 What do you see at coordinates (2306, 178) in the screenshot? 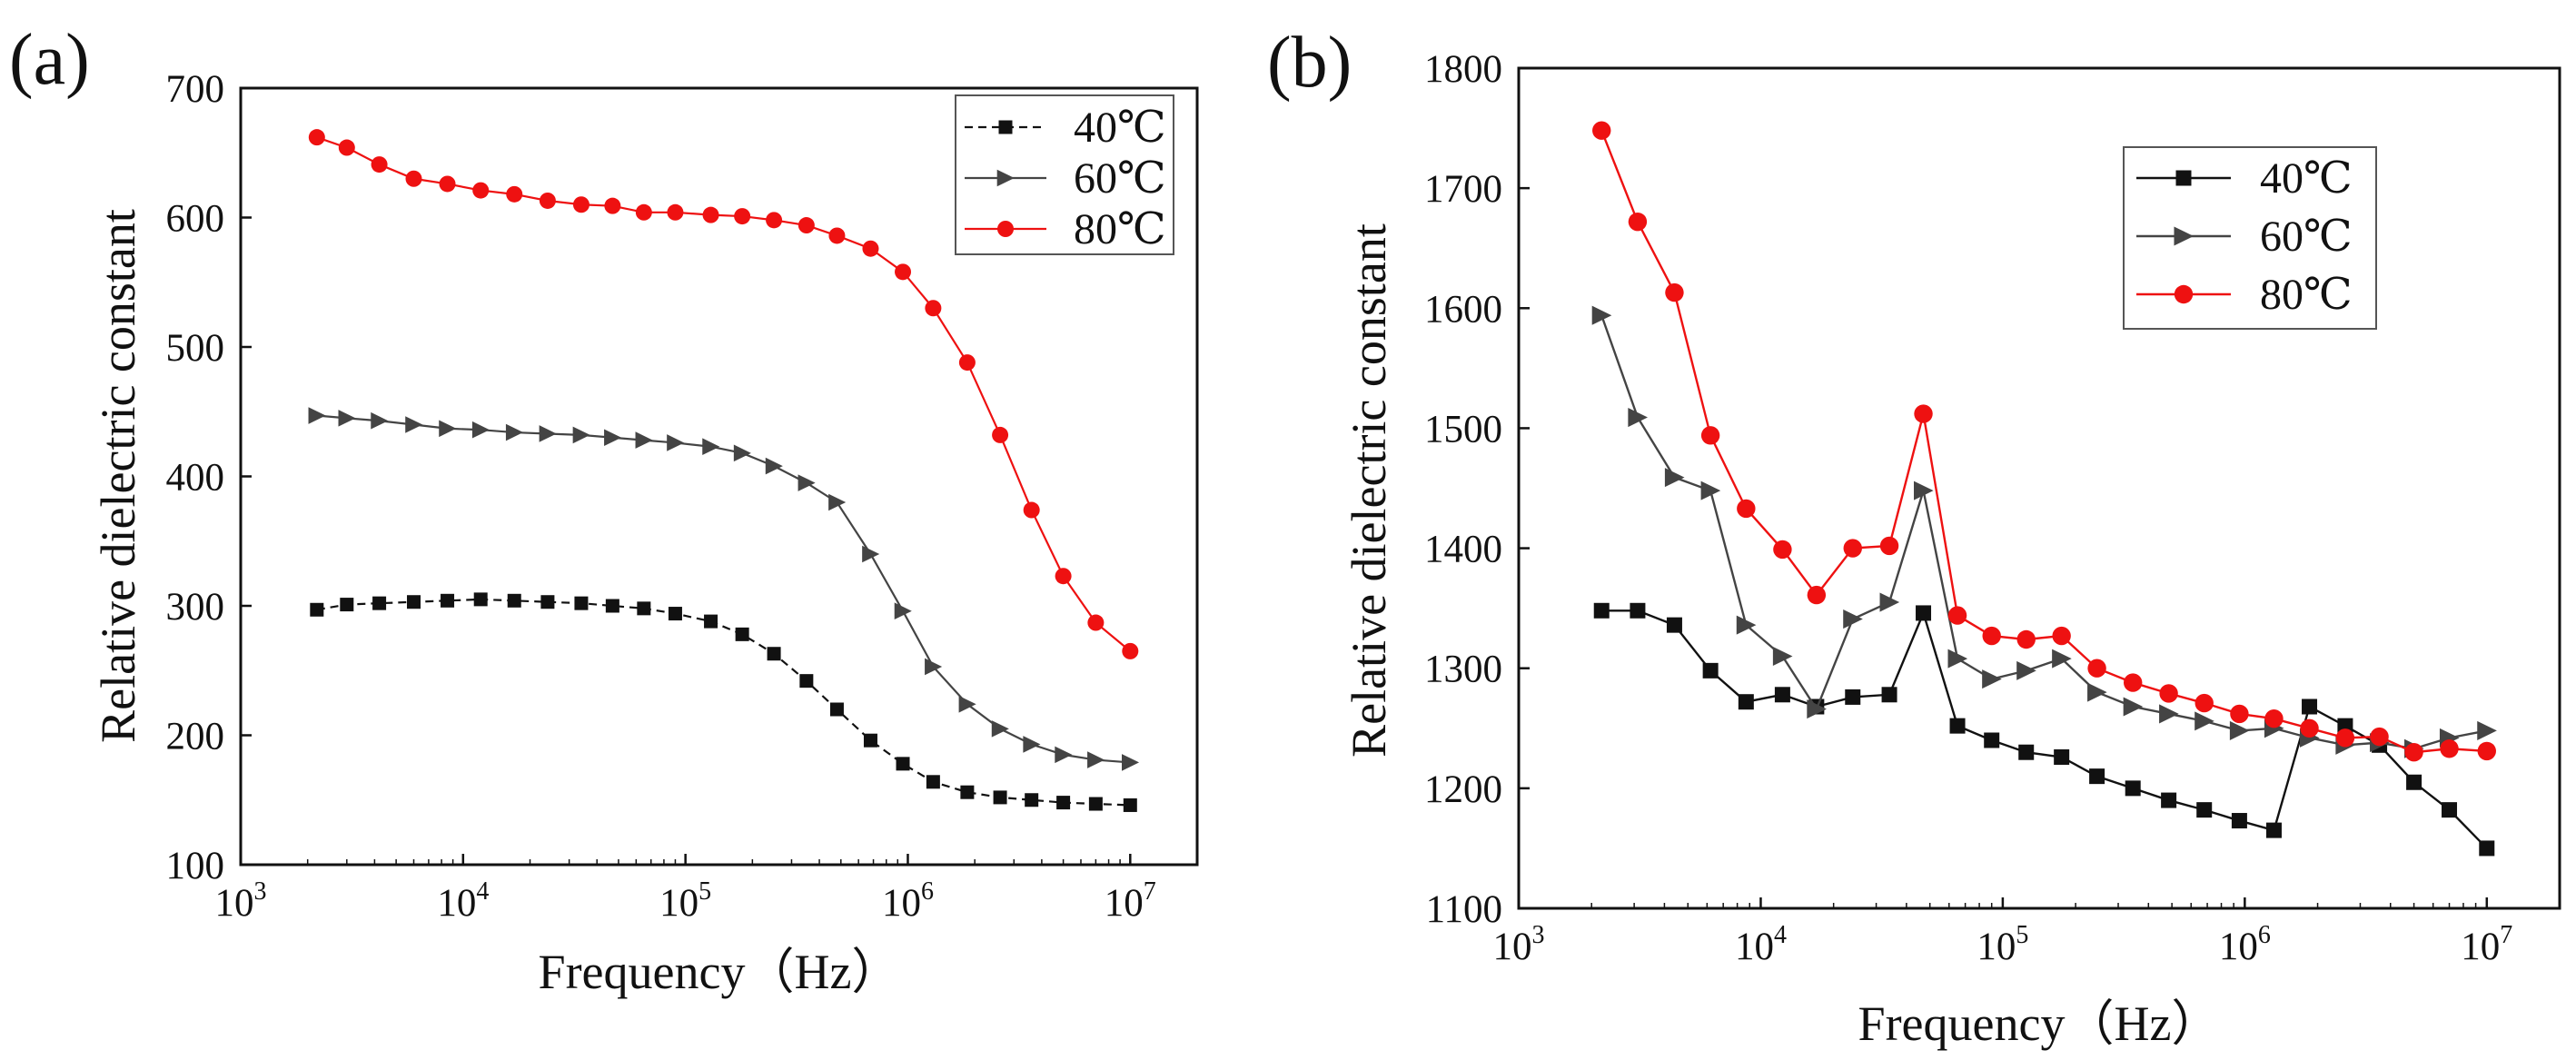
I see `legend-label: 40℃` at bounding box center [2306, 178].